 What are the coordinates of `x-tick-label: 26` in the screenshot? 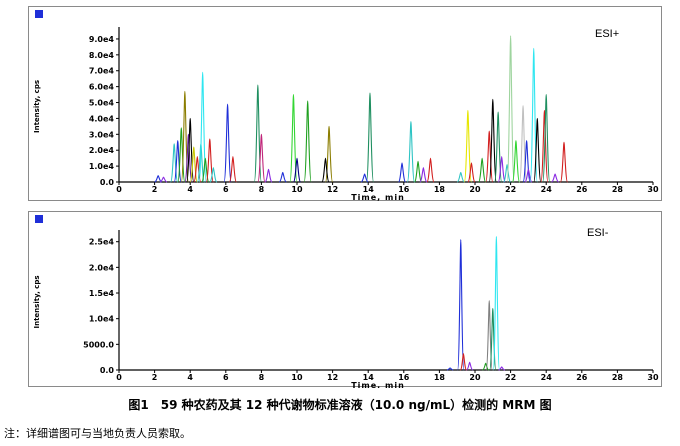 It's located at (582, 377).